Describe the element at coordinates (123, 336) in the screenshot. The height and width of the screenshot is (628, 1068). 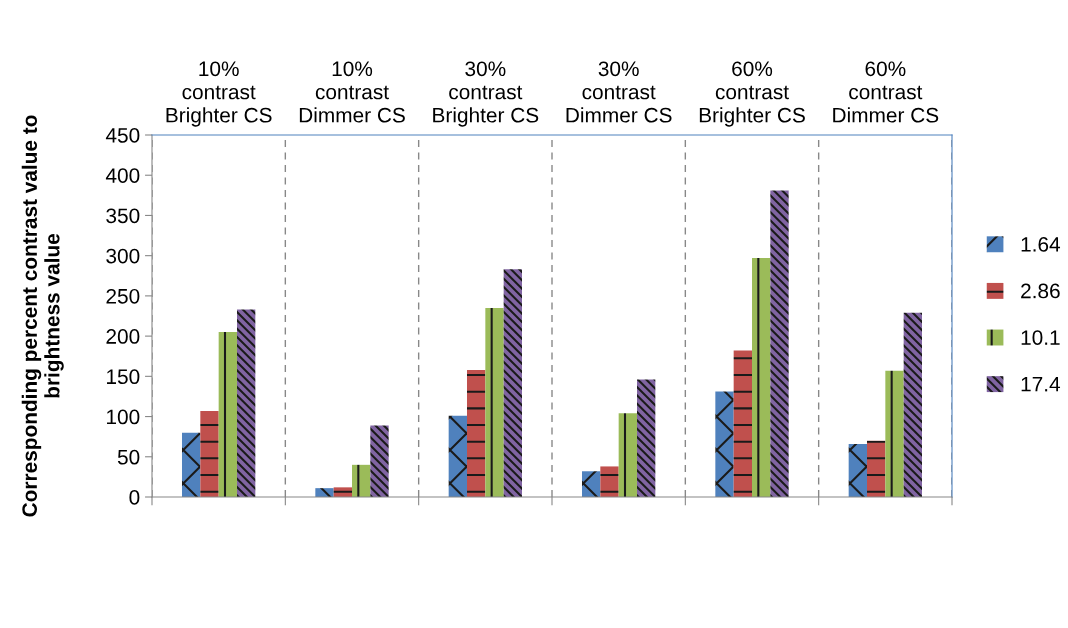
I see `y-tick-label: 200` at that location.